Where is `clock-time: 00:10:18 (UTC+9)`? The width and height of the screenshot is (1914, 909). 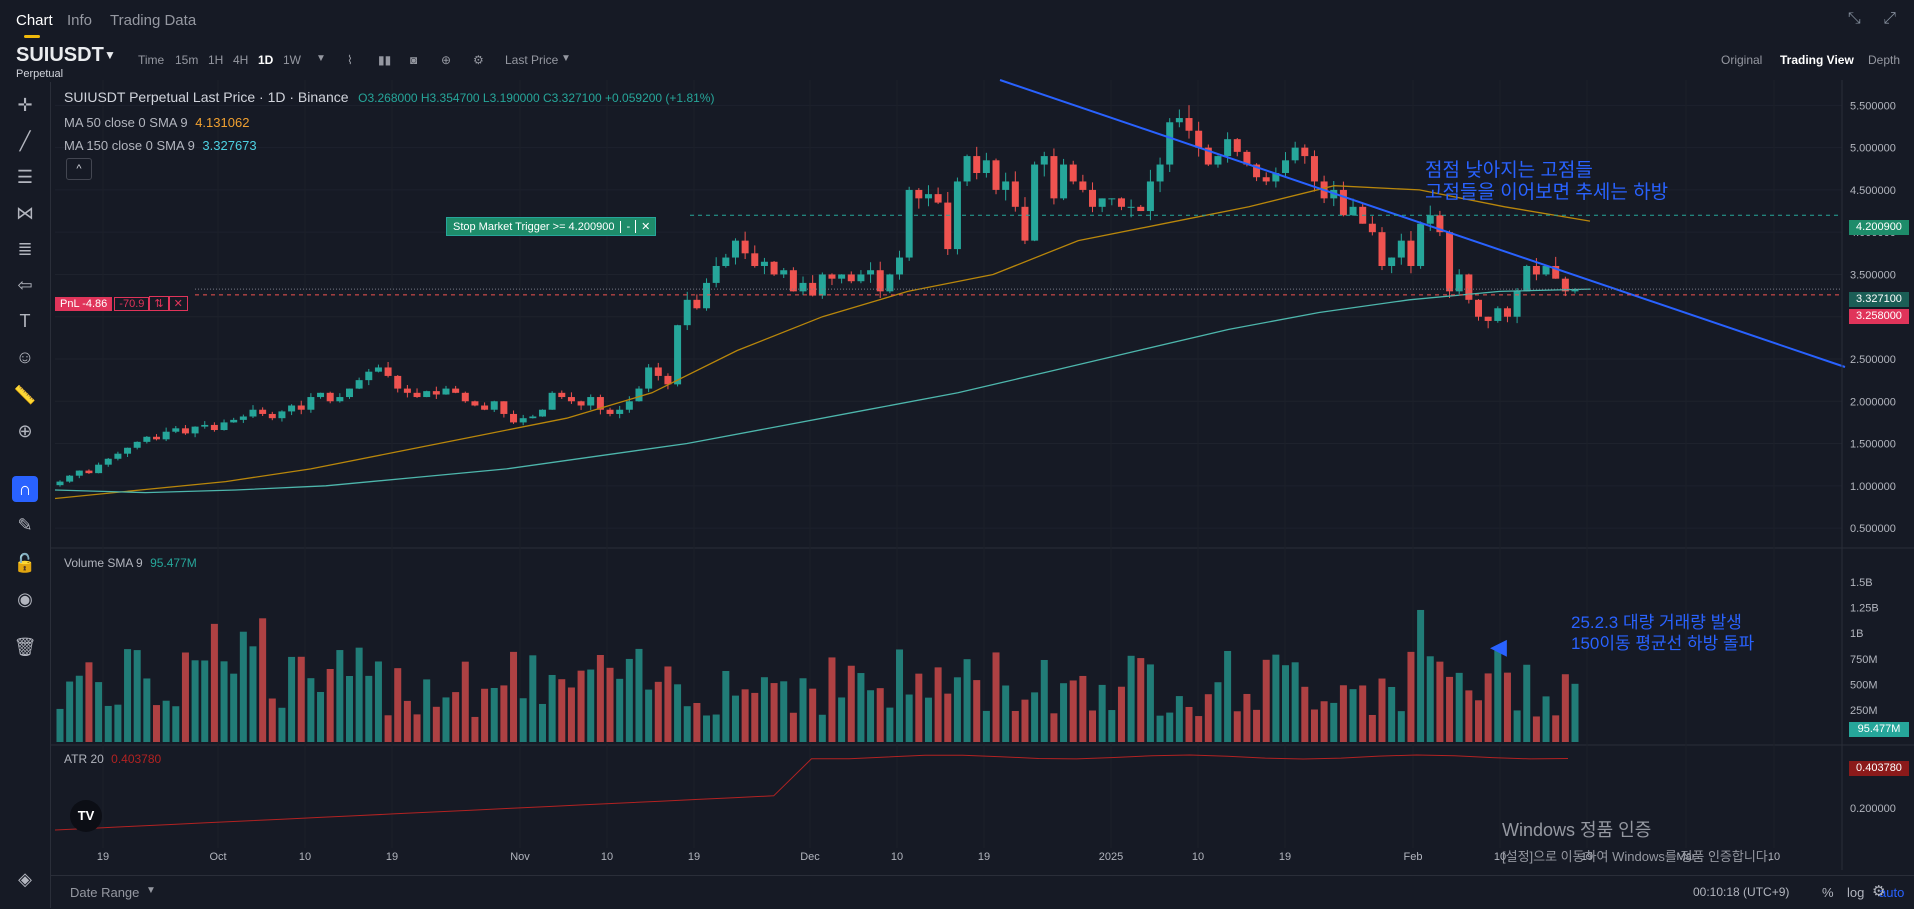 clock-time: 00:10:18 (UTC+9) is located at coordinates (1741, 892).